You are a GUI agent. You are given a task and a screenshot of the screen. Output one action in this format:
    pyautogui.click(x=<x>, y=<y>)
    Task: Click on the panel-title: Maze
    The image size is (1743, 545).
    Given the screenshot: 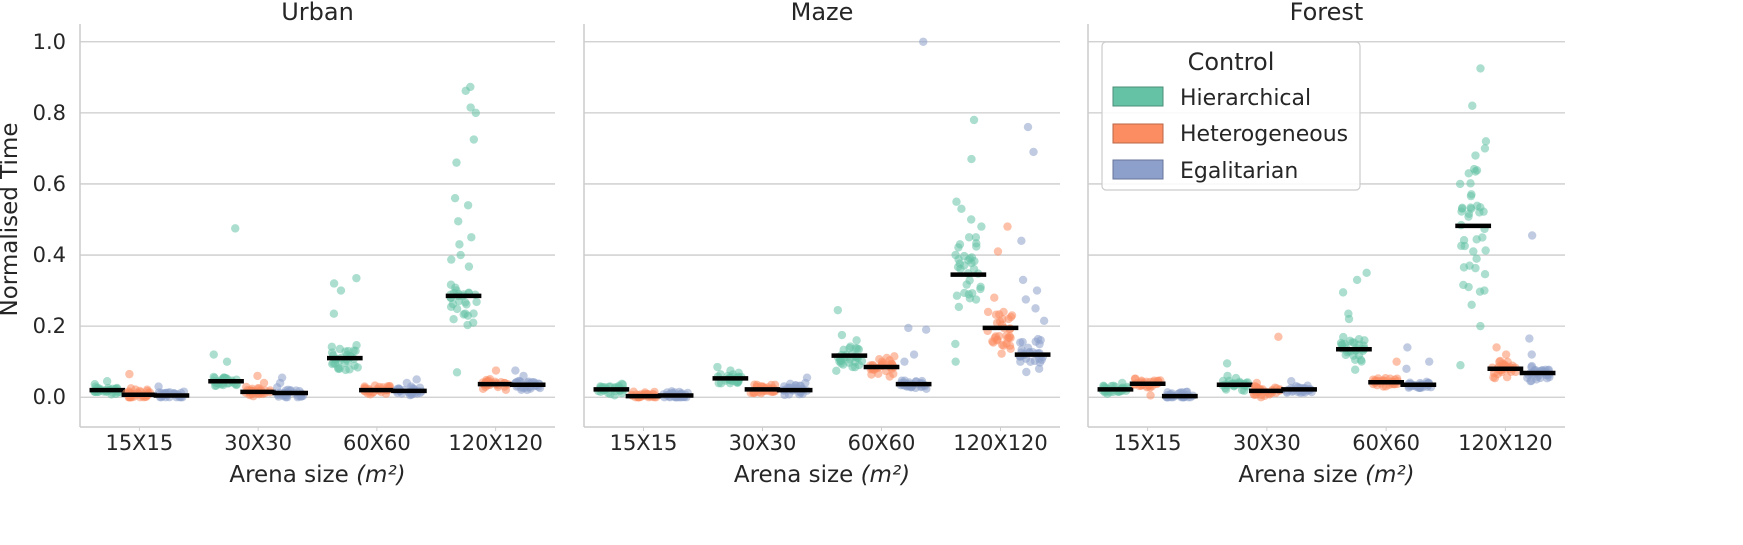 What is the action you would take?
    pyautogui.click(x=822, y=13)
    